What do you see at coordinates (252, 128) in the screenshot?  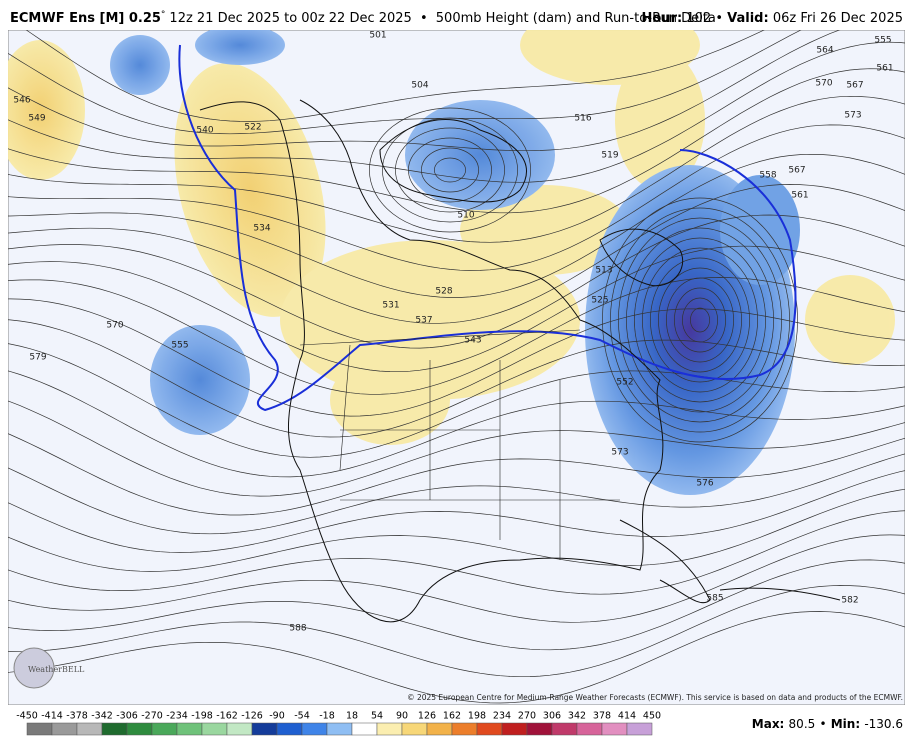 I see `contour-label: 522` at bounding box center [252, 128].